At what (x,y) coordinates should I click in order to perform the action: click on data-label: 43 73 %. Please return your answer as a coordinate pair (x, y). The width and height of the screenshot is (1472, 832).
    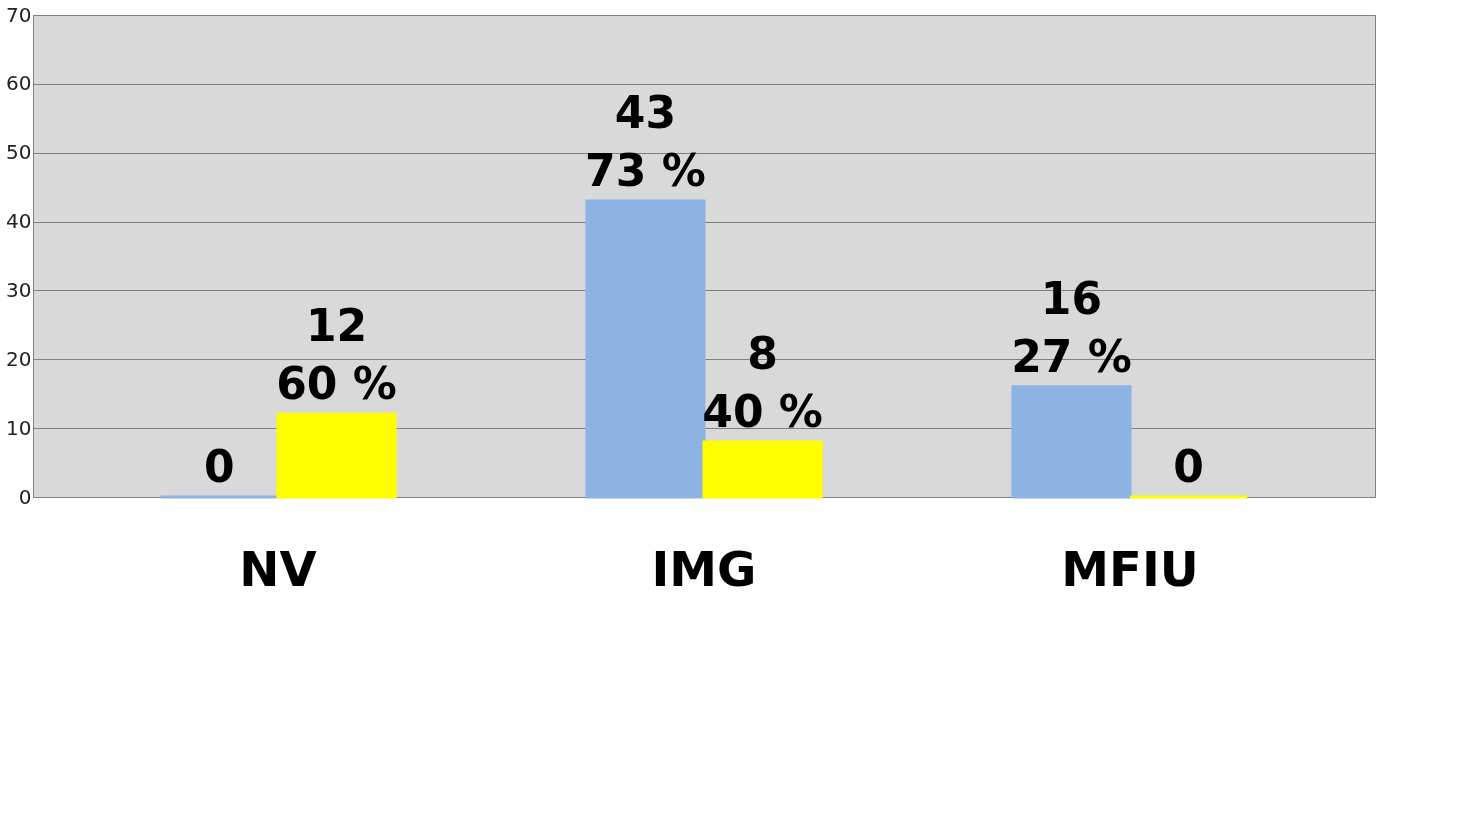
    Looking at the image, I should click on (645, 141).